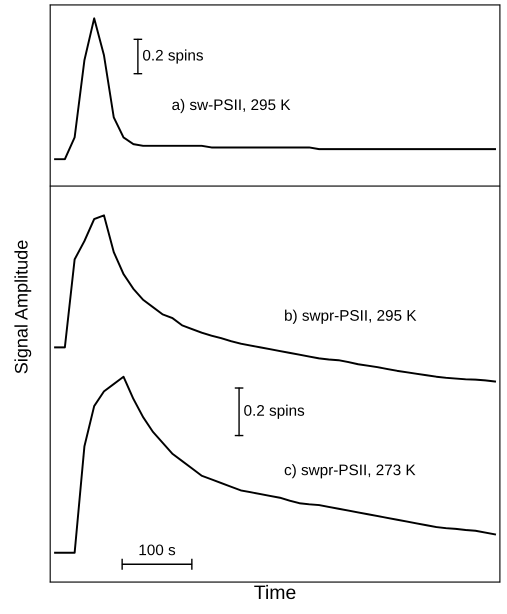 Image resolution: width=507 pixels, height=614 pixels. What do you see at coordinates (350, 317) in the screenshot?
I see `series-label: b) swpr-PSII, 295 K` at bounding box center [350, 317].